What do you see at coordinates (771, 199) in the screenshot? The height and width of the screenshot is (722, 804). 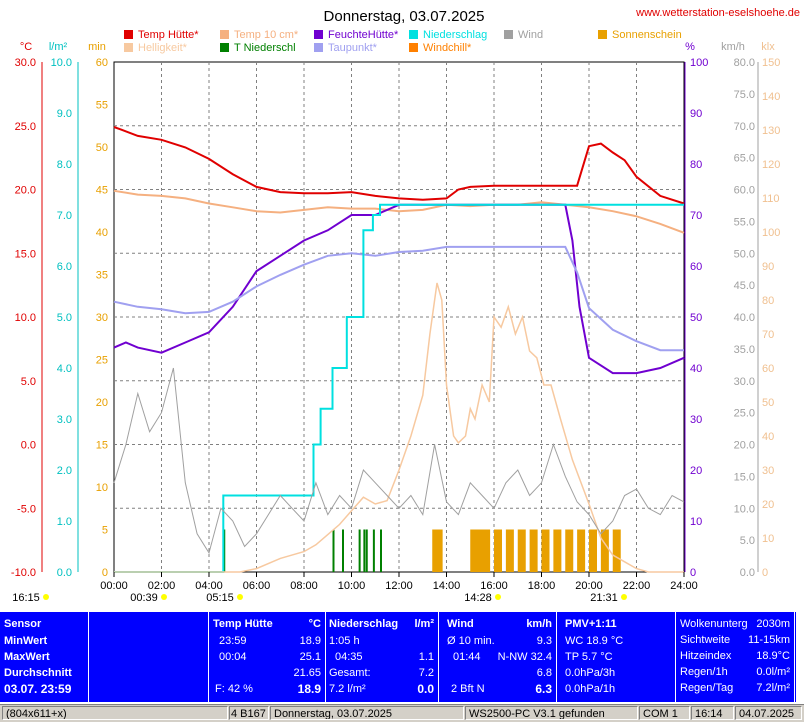 I see `axis-tick-lux: 110` at bounding box center [771, 199].